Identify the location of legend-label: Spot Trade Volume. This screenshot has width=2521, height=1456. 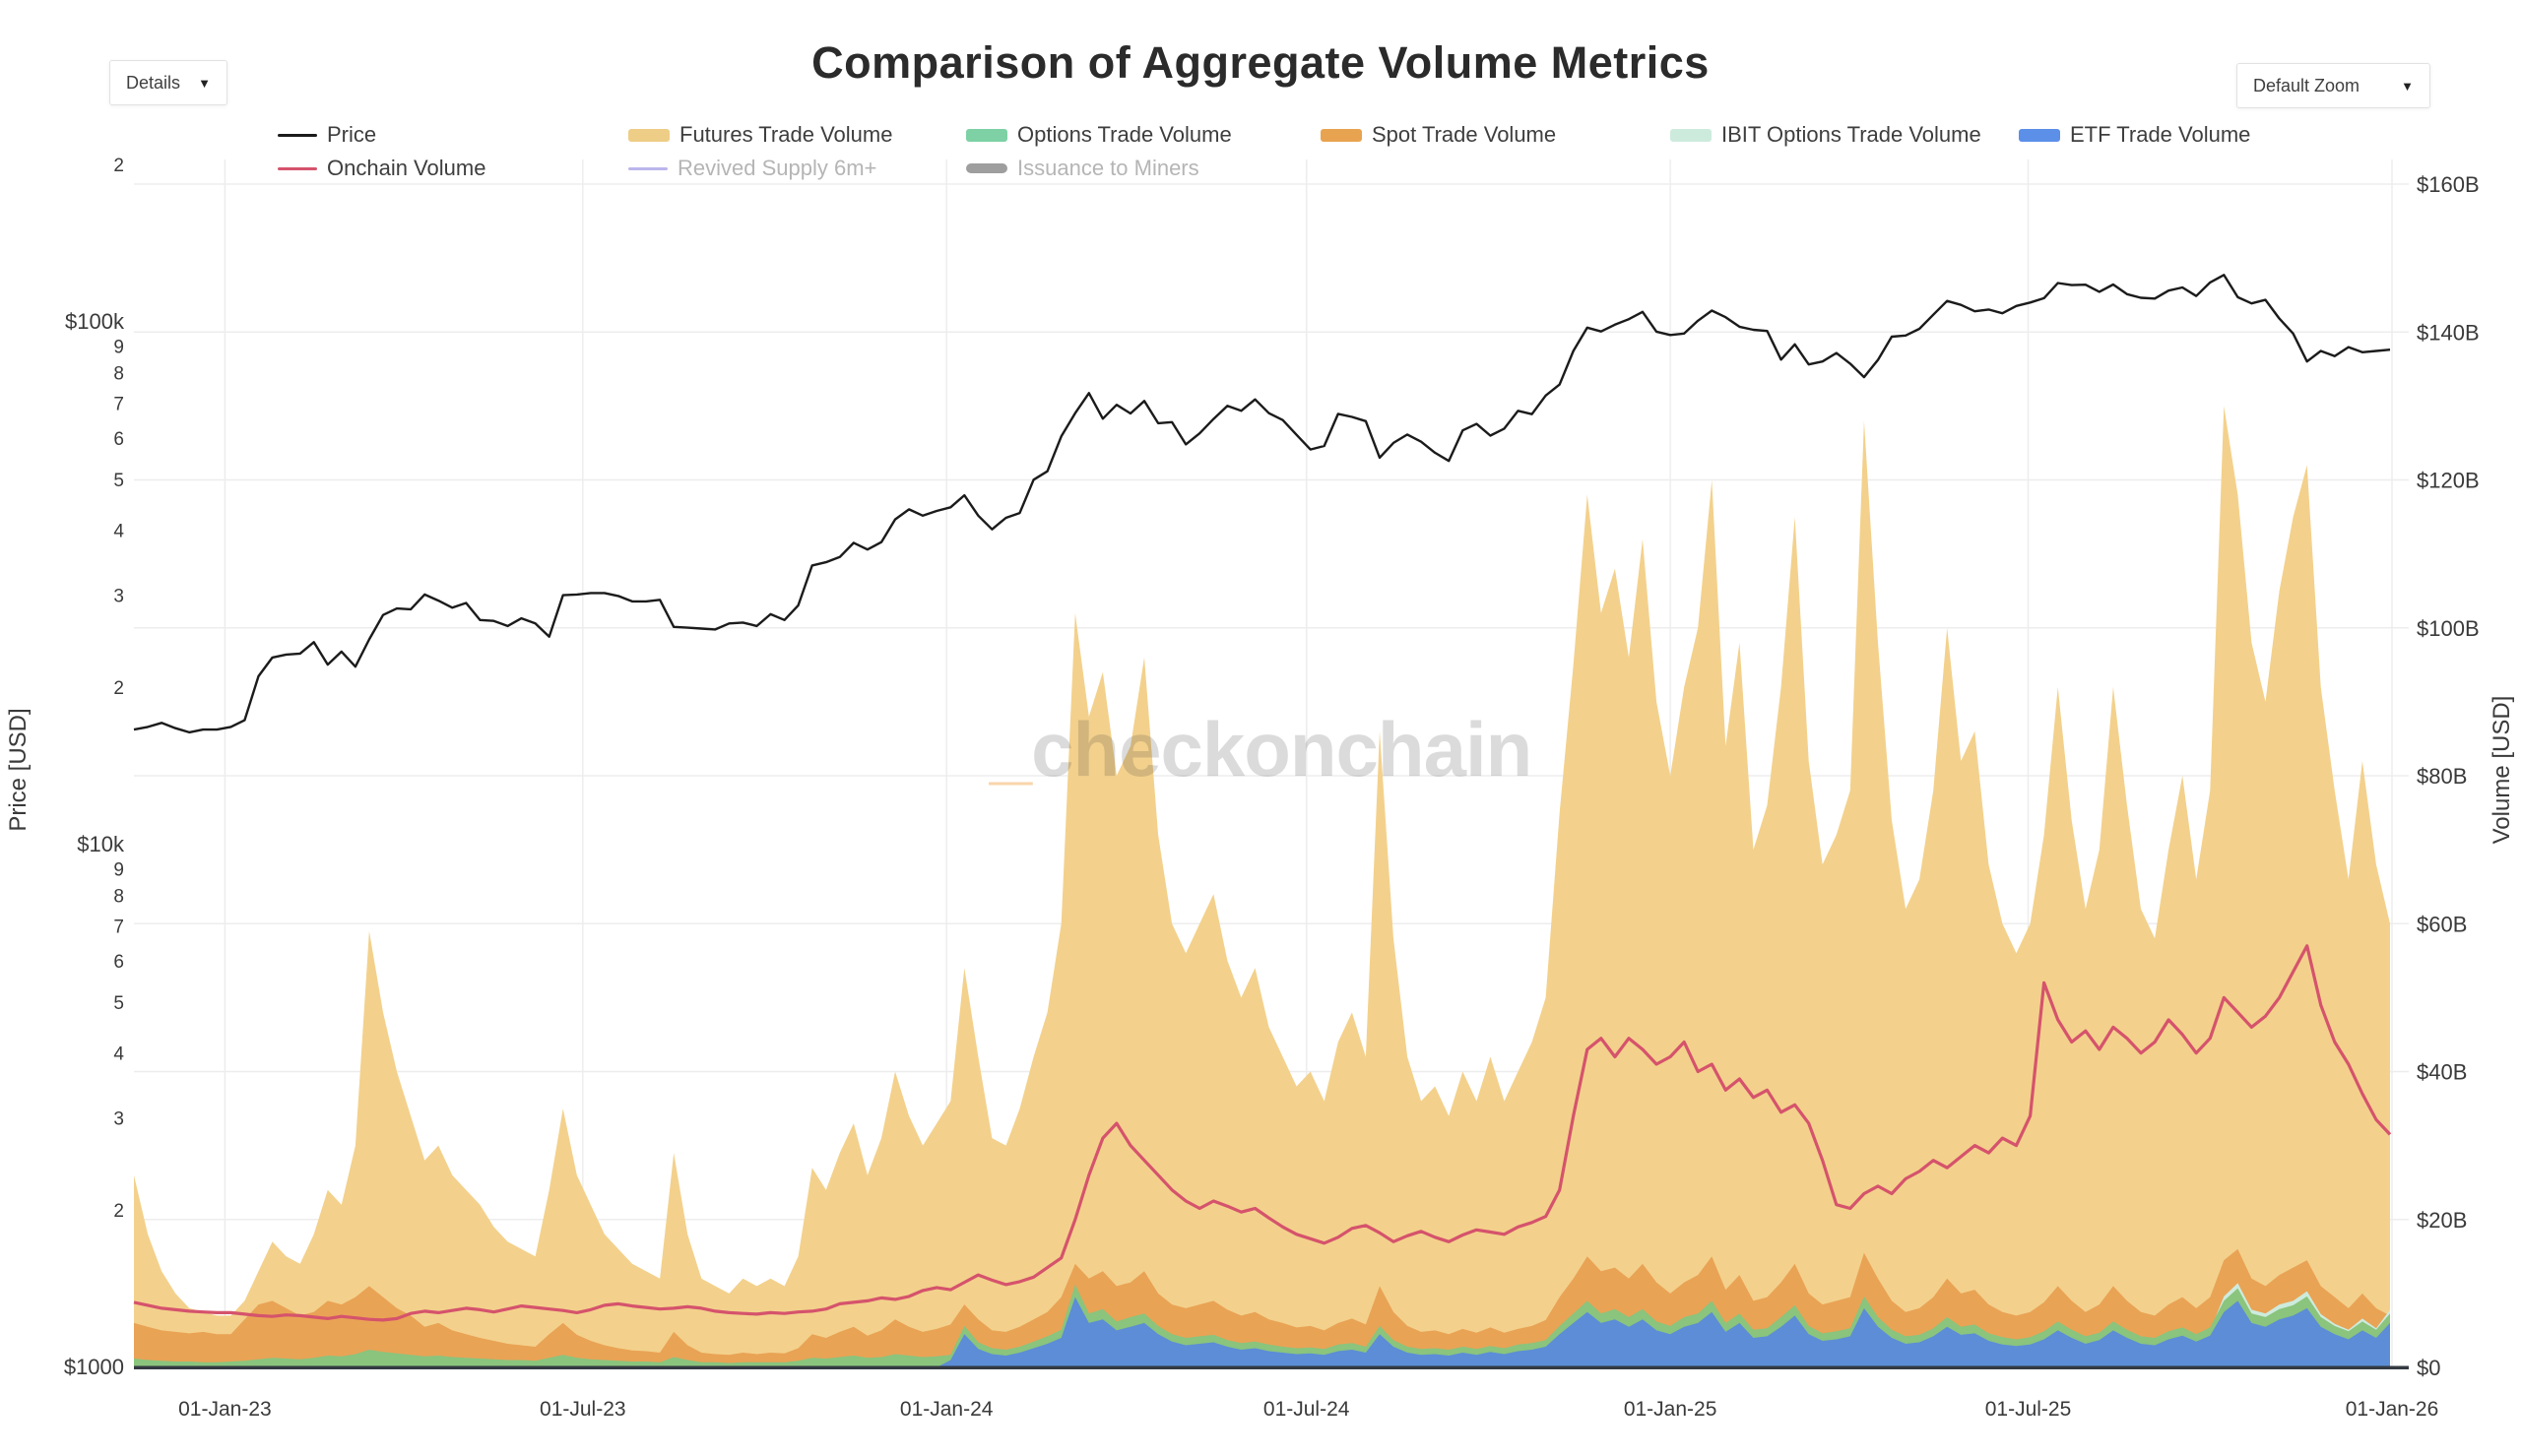
(1464, 134).